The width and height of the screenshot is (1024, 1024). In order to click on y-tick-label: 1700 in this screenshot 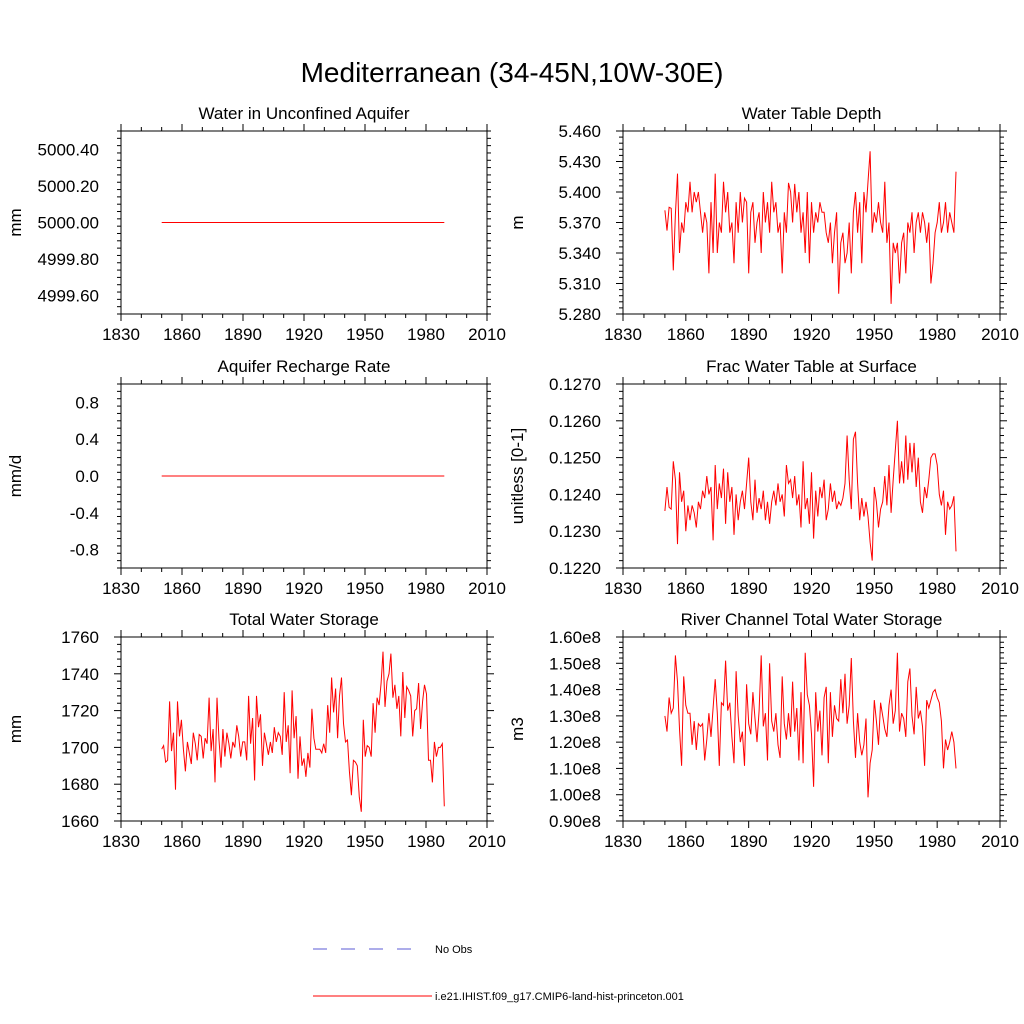, I will do `click(80, 747)`.